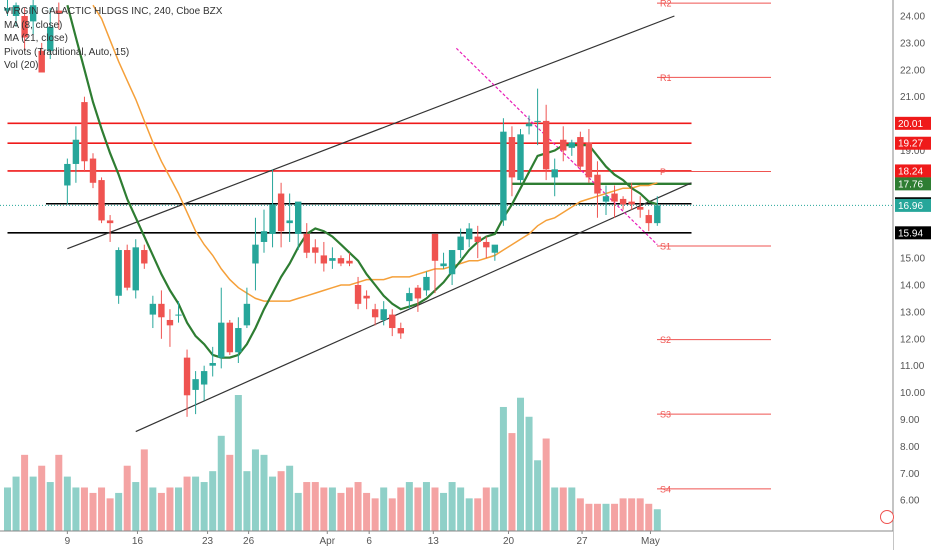 The width and height of the screenshot is (932, 550). Describe the element at coordinates (369, 541) in the screenshot. I see `x-tick-label: 6` at that location.